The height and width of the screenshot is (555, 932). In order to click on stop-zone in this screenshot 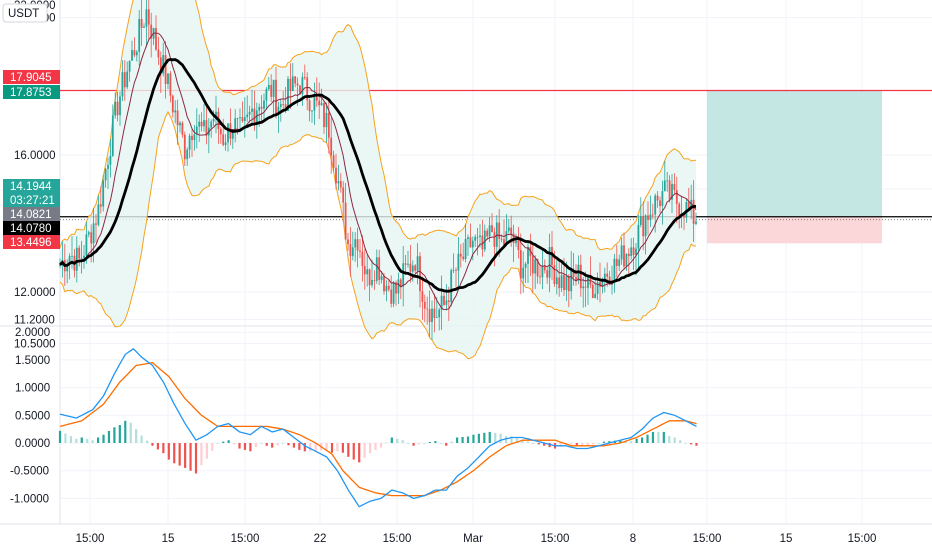, I will do `click(794, 230)`.